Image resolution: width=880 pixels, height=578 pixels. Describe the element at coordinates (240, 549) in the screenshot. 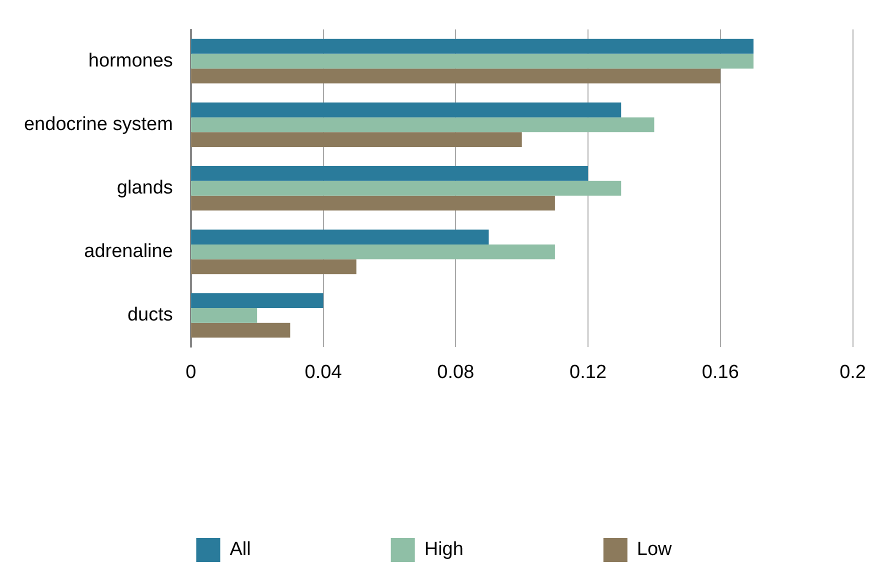

I see `legend-label: All` at that location.